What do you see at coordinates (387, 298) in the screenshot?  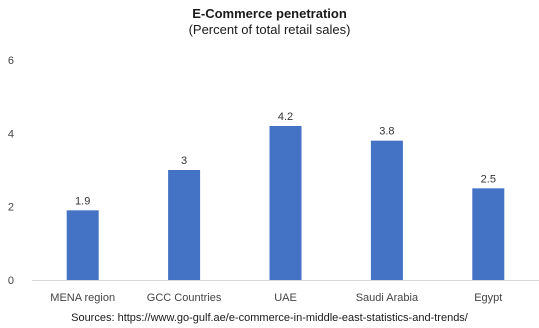 I see `category-label: Saudi Arabia` at bounding box center [387, 298].